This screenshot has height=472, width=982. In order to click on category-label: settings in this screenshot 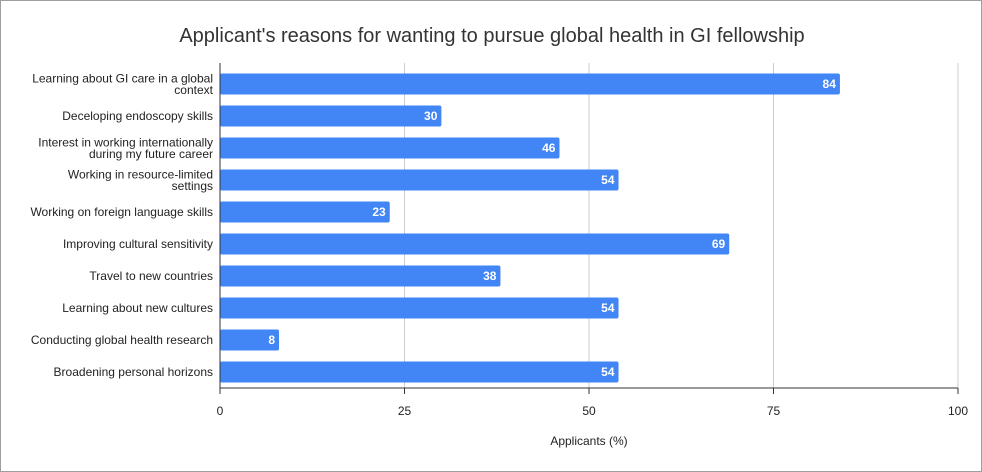, I will do `click(192, 186)`.